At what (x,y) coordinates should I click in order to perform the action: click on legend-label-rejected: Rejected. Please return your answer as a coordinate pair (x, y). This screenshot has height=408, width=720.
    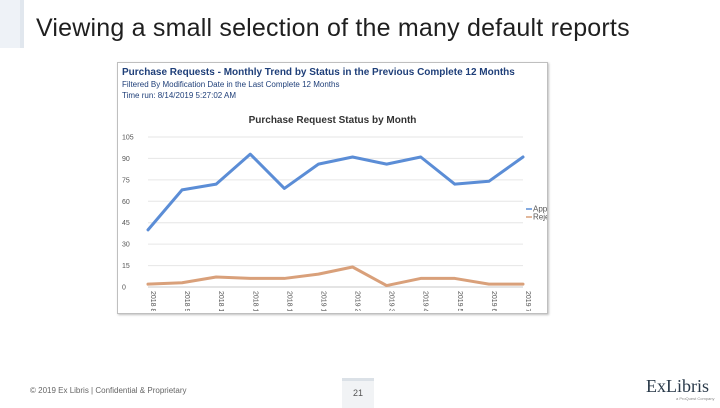
    Looking at the image, I should click on (540, 217).